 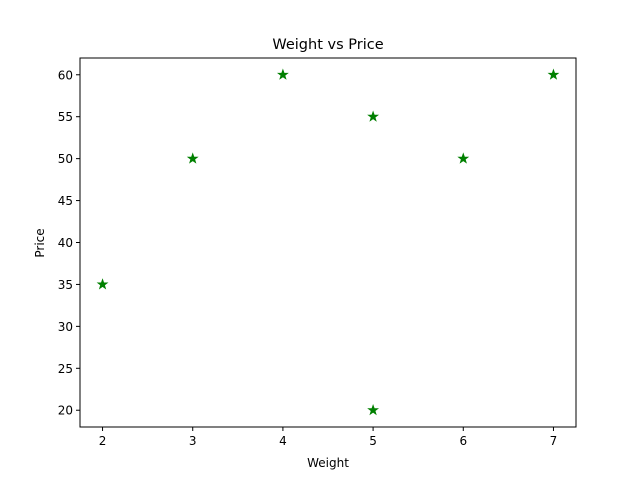 I want to click on y-axis-ticks: 20 25 30 35 40 45 50 55 60, so click(x=69, y=243).